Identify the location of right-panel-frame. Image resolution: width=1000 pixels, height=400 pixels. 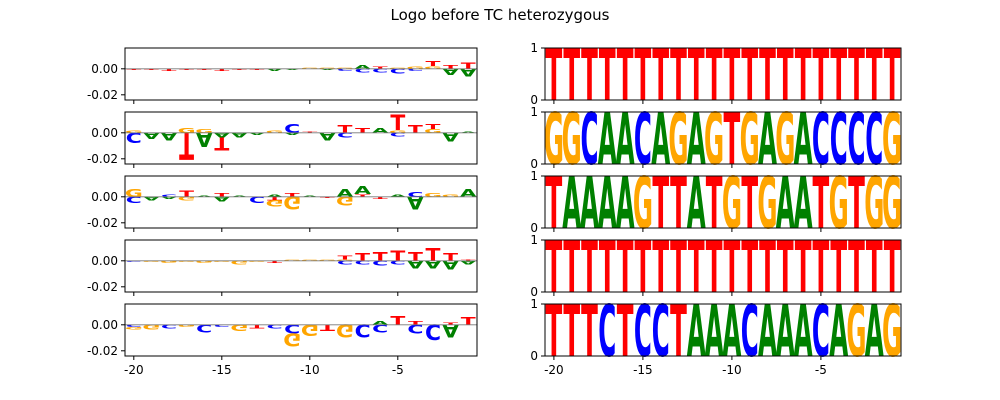
(723, 202).